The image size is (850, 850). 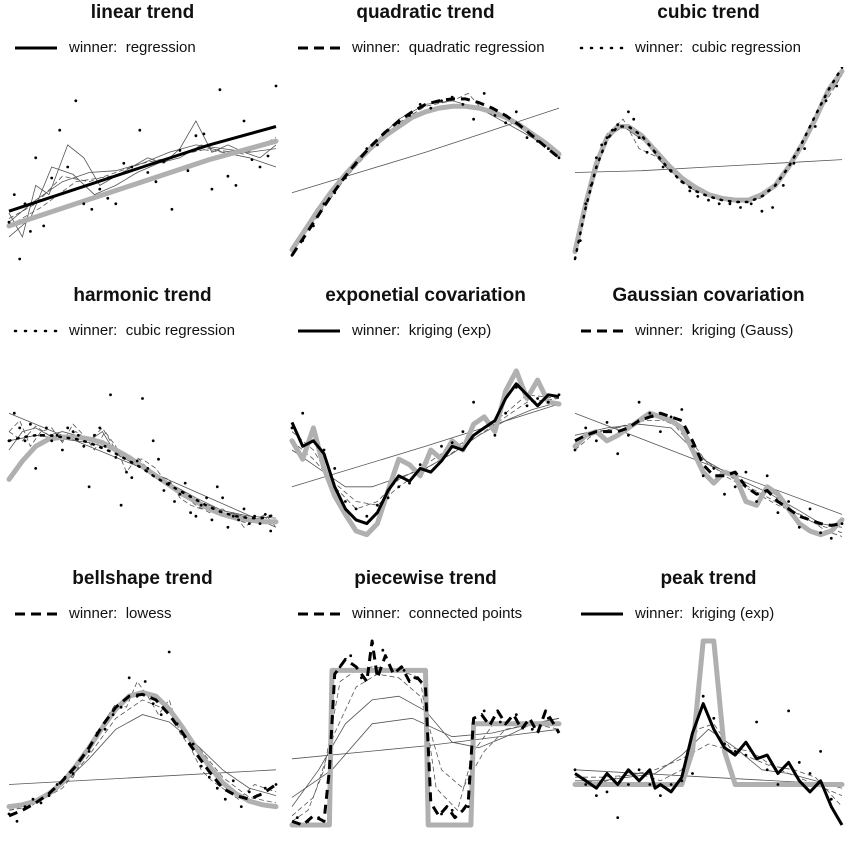 I want to click on chart-panel: linear trend winner: regression, so click(x=142, y=142).